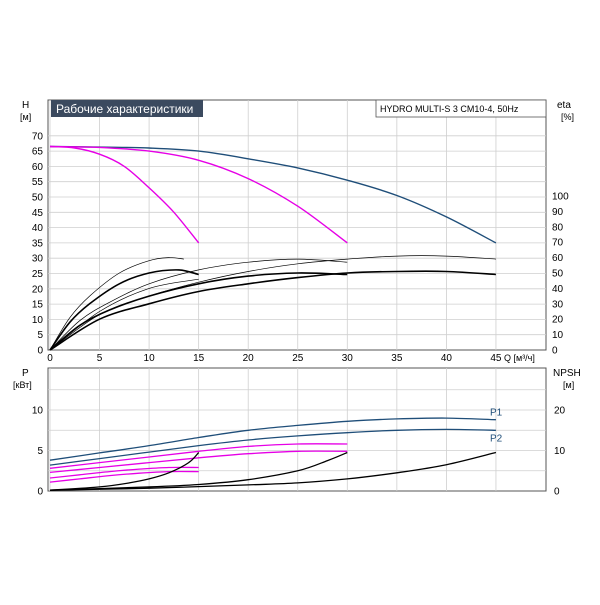 The image size is (600, 605). I want to click on eta-tick-label: 10, so click(558, 335).